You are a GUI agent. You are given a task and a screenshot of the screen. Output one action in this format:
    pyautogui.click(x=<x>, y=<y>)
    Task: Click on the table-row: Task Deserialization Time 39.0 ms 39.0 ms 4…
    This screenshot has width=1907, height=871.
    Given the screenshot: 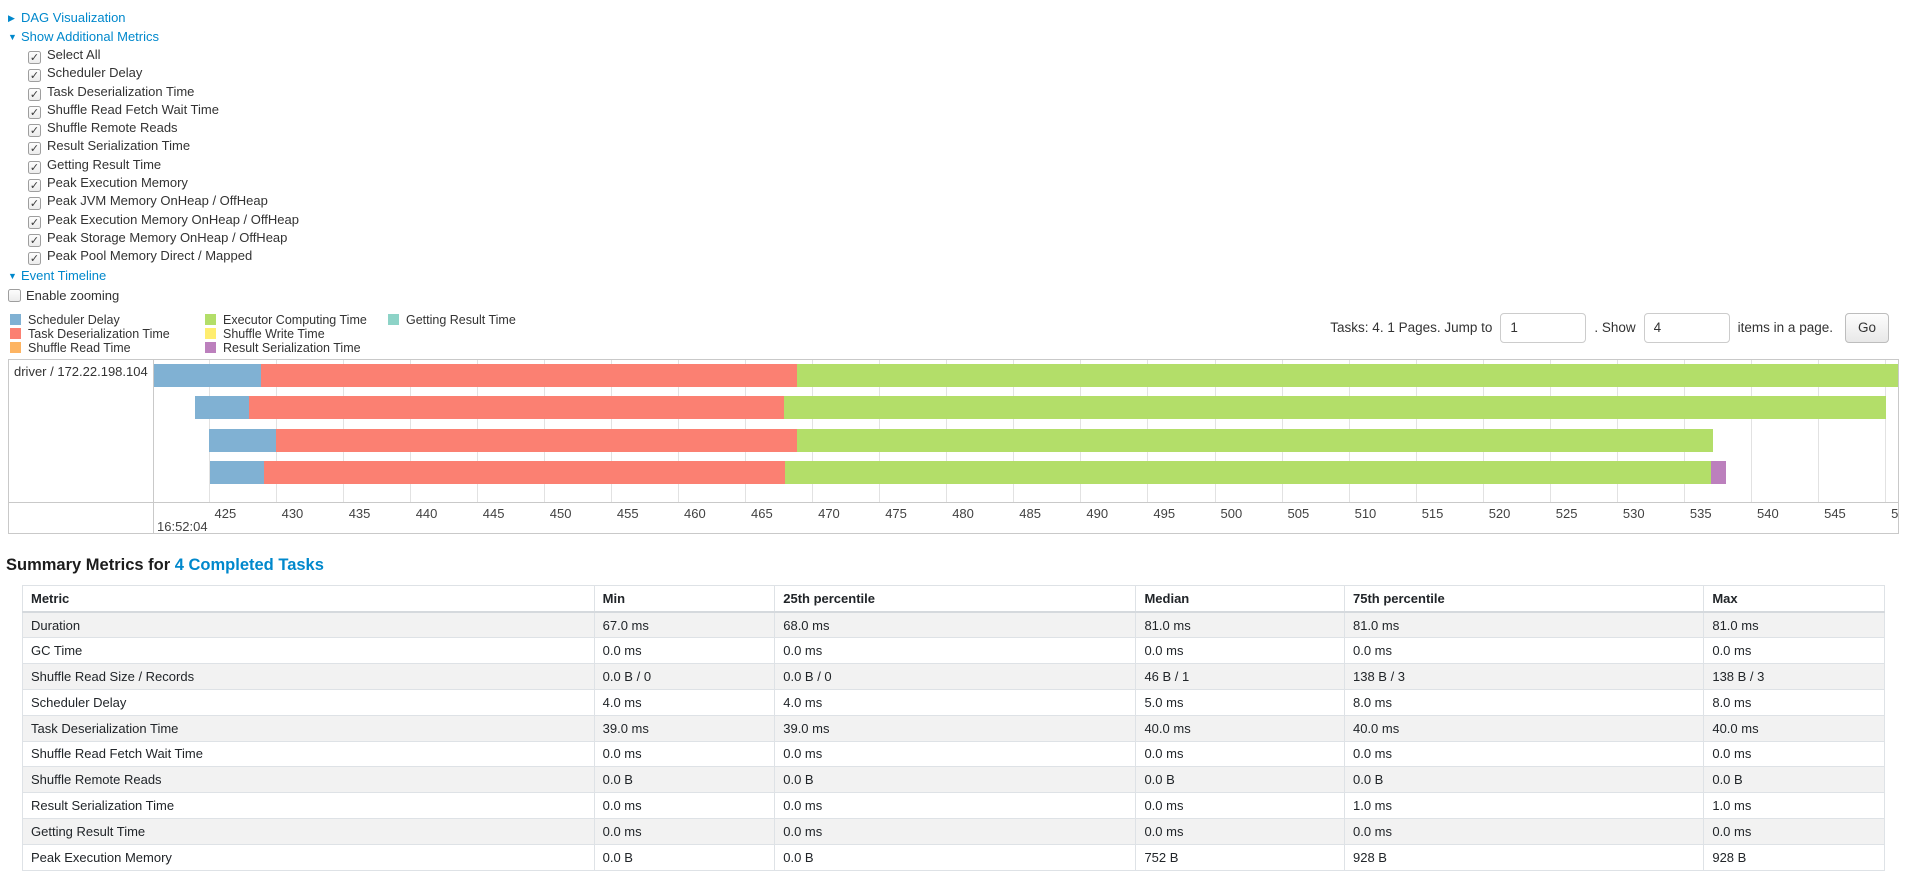 What is the action you would take?
    pyautogui.click(x=953, y=728)
    